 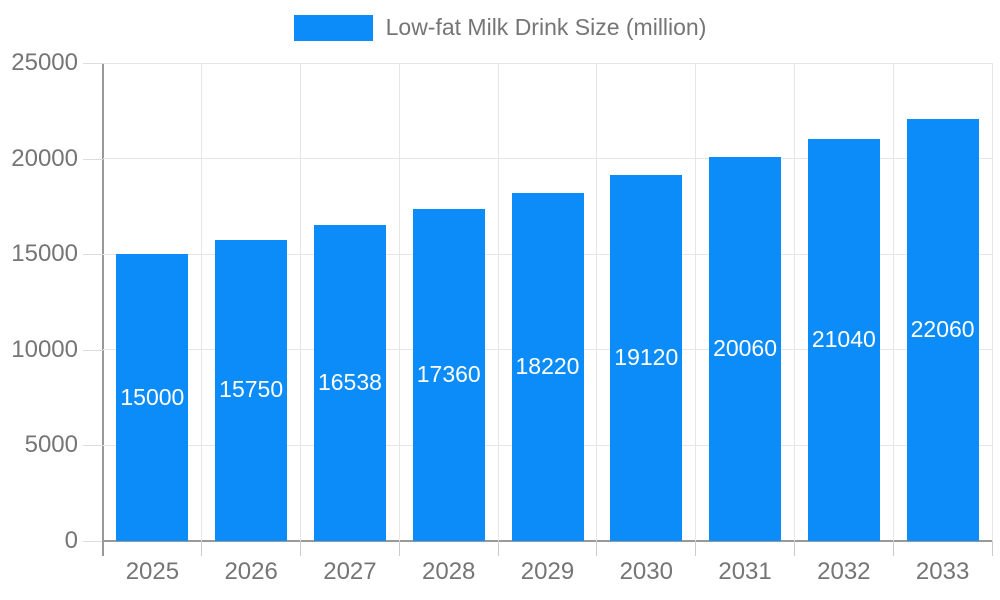 I want to click on legend: Low-fat Milk Drink Size (million), so click(x=500, y=27).